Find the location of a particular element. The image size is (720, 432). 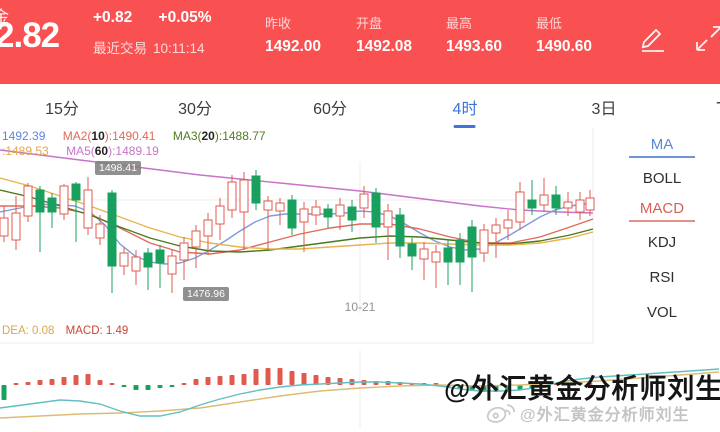

timeframe-tabbar: 15分 30分 60分 4时 3日 + is located at coordinates (360, 106).